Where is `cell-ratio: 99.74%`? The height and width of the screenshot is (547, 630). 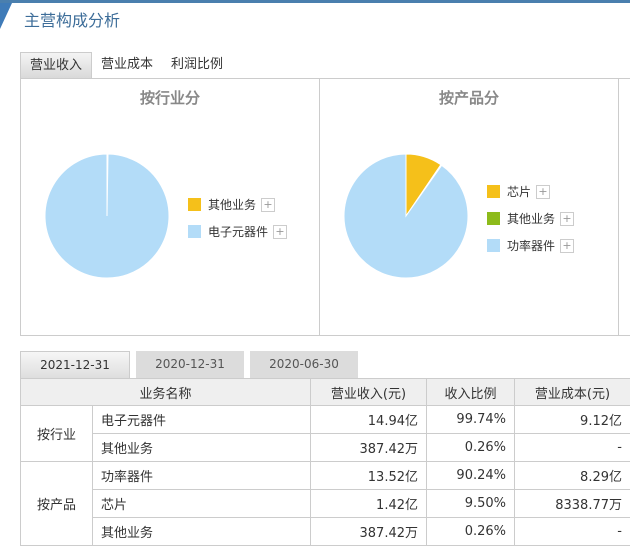
cell-ratio: 99.74% is located at coordinates (470, 419).